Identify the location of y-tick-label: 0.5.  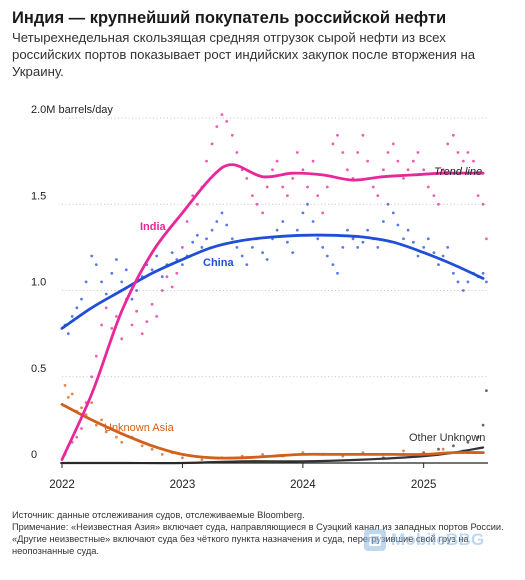
(38, 369).